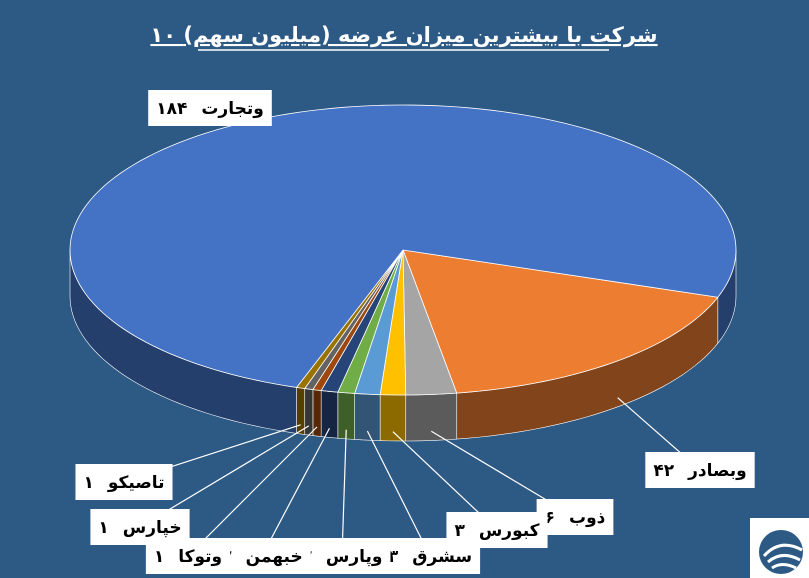 The image size is (809, 578). What do you see at coordinates (550, 518) in the screenshot?
I see `label-value: ۶` at bounding box center [550, 518].